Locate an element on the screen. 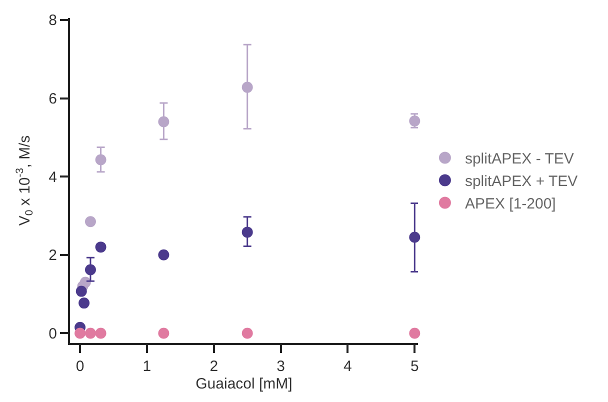 The height and width of the screenshot is (402, 608). x-tick-label: 4 is located at coordinates (348, 366).